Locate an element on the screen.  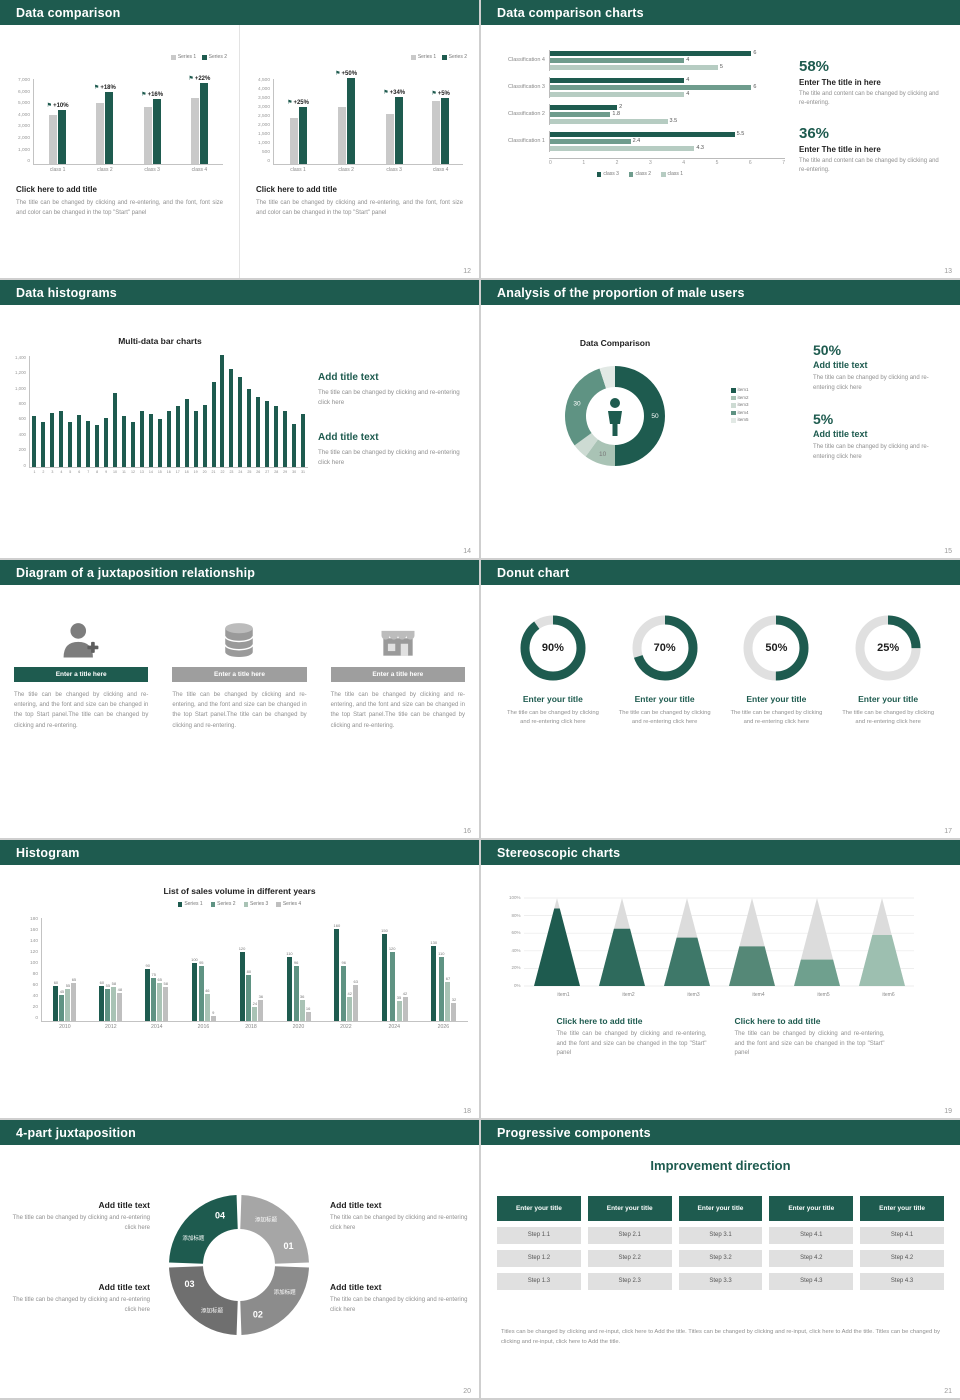
bar-group: 2 is located at coordinates (43, 415).